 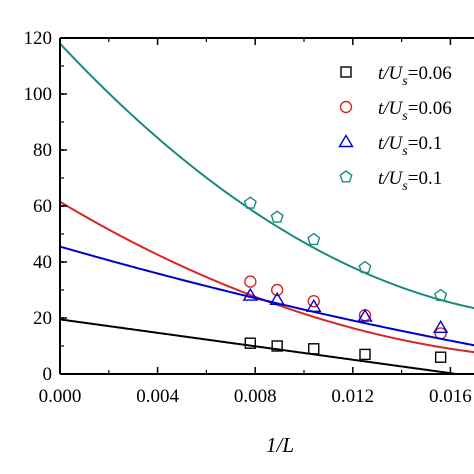 I want to click on legend-label-1: t/Us=0.06, so click(x=415, y=76).